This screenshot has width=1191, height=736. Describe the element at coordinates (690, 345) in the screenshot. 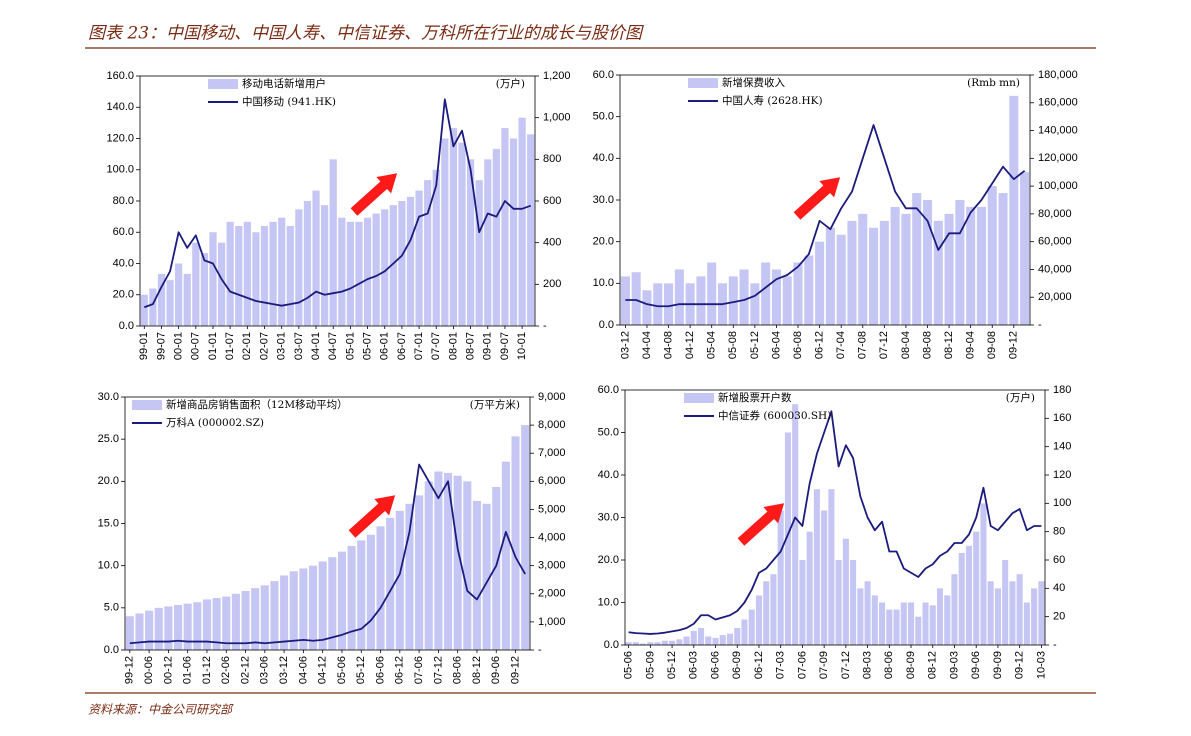

I see `x-tick-label: 04-12` at that location.